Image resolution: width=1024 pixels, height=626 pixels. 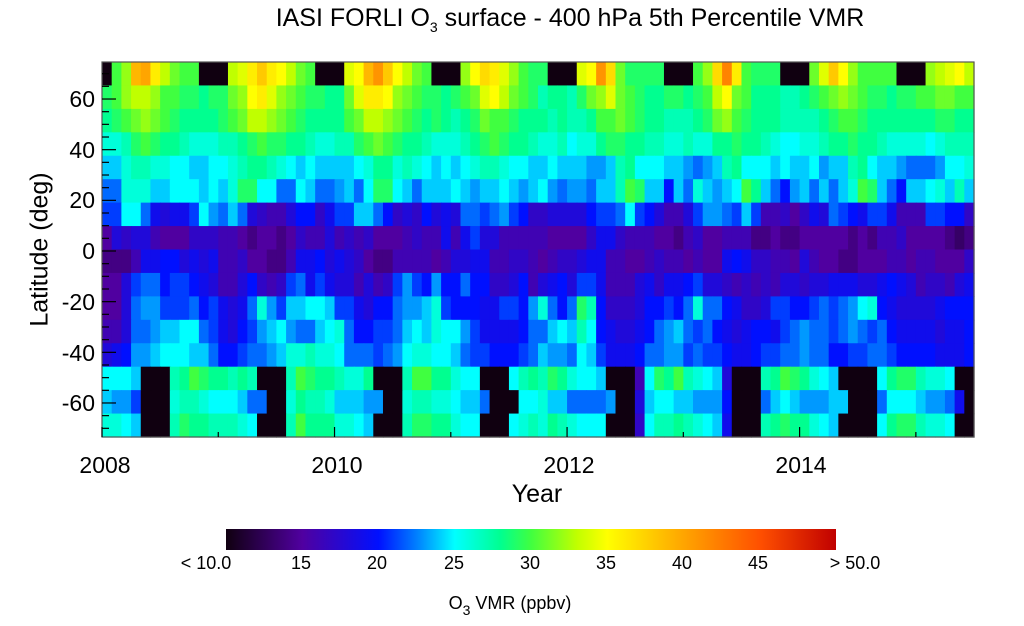 What do you see at coordinates (78, 403) in the screenshot?
I see `y-tick-label: -60` at bounding box center [78, 403].